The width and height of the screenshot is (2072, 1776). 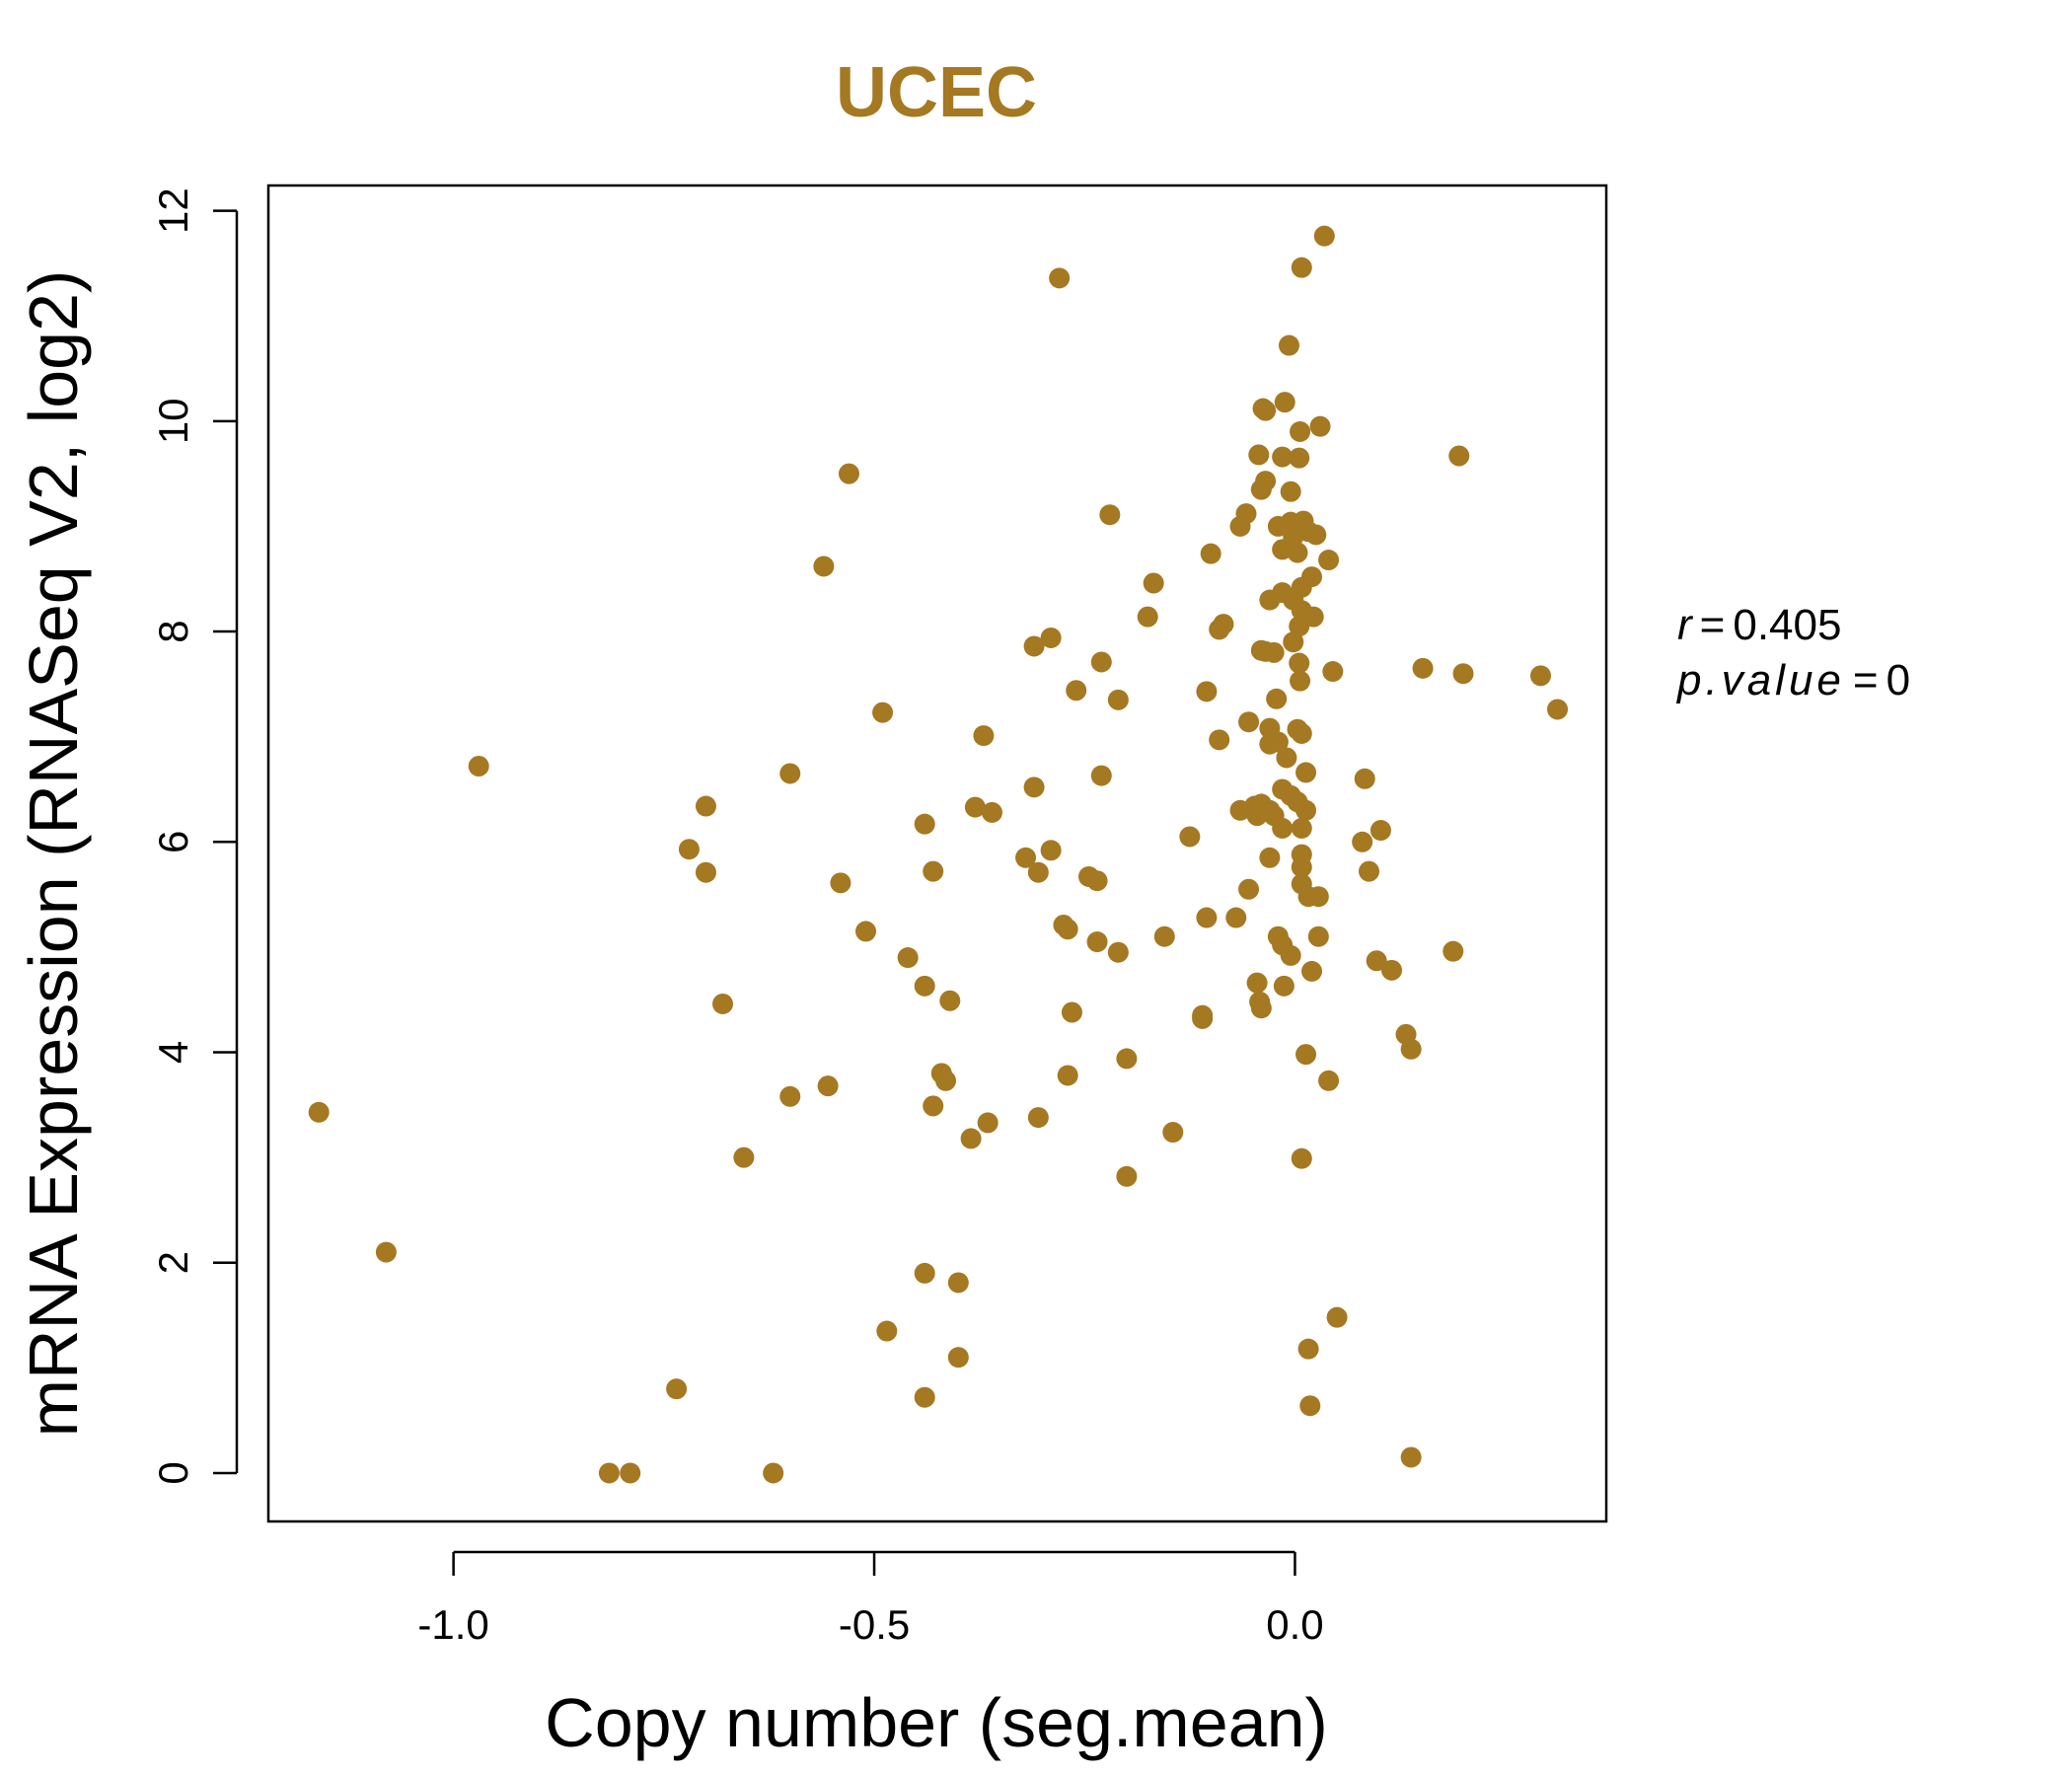 I want to click on p-label: p.value, so click(x=1760, y=680).